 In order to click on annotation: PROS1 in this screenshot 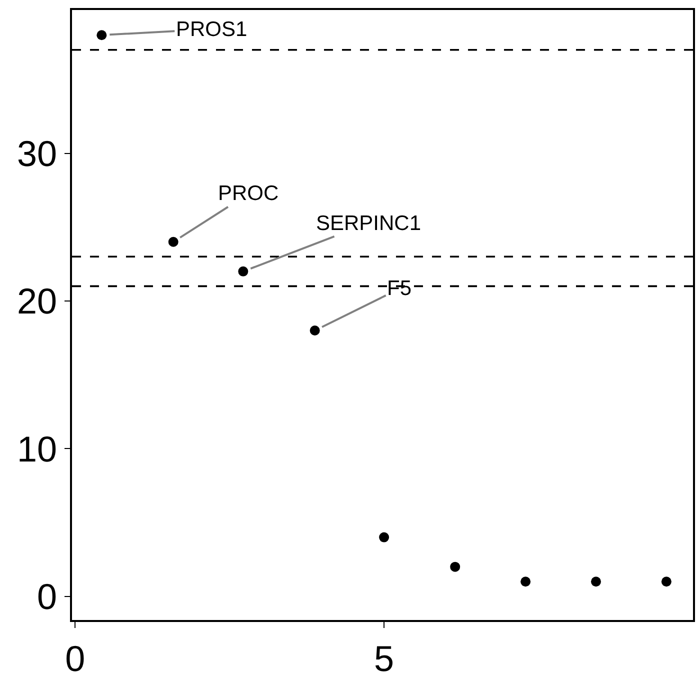, I will do `click(212, 29)`.